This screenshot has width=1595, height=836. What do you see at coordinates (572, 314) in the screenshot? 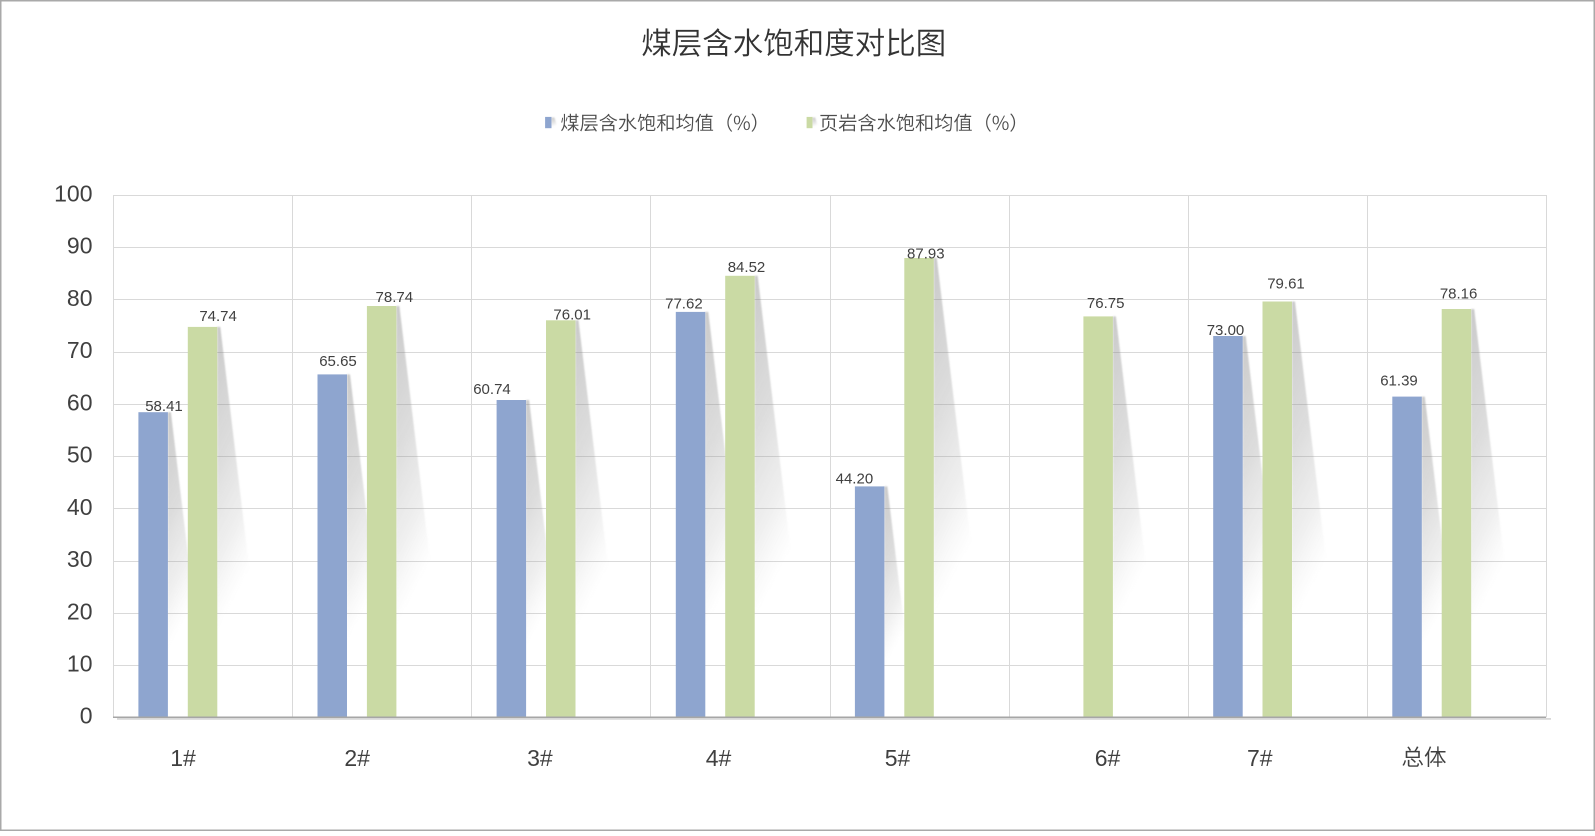
I see `svg-text: 76.01` at bounding box center [572, 314].